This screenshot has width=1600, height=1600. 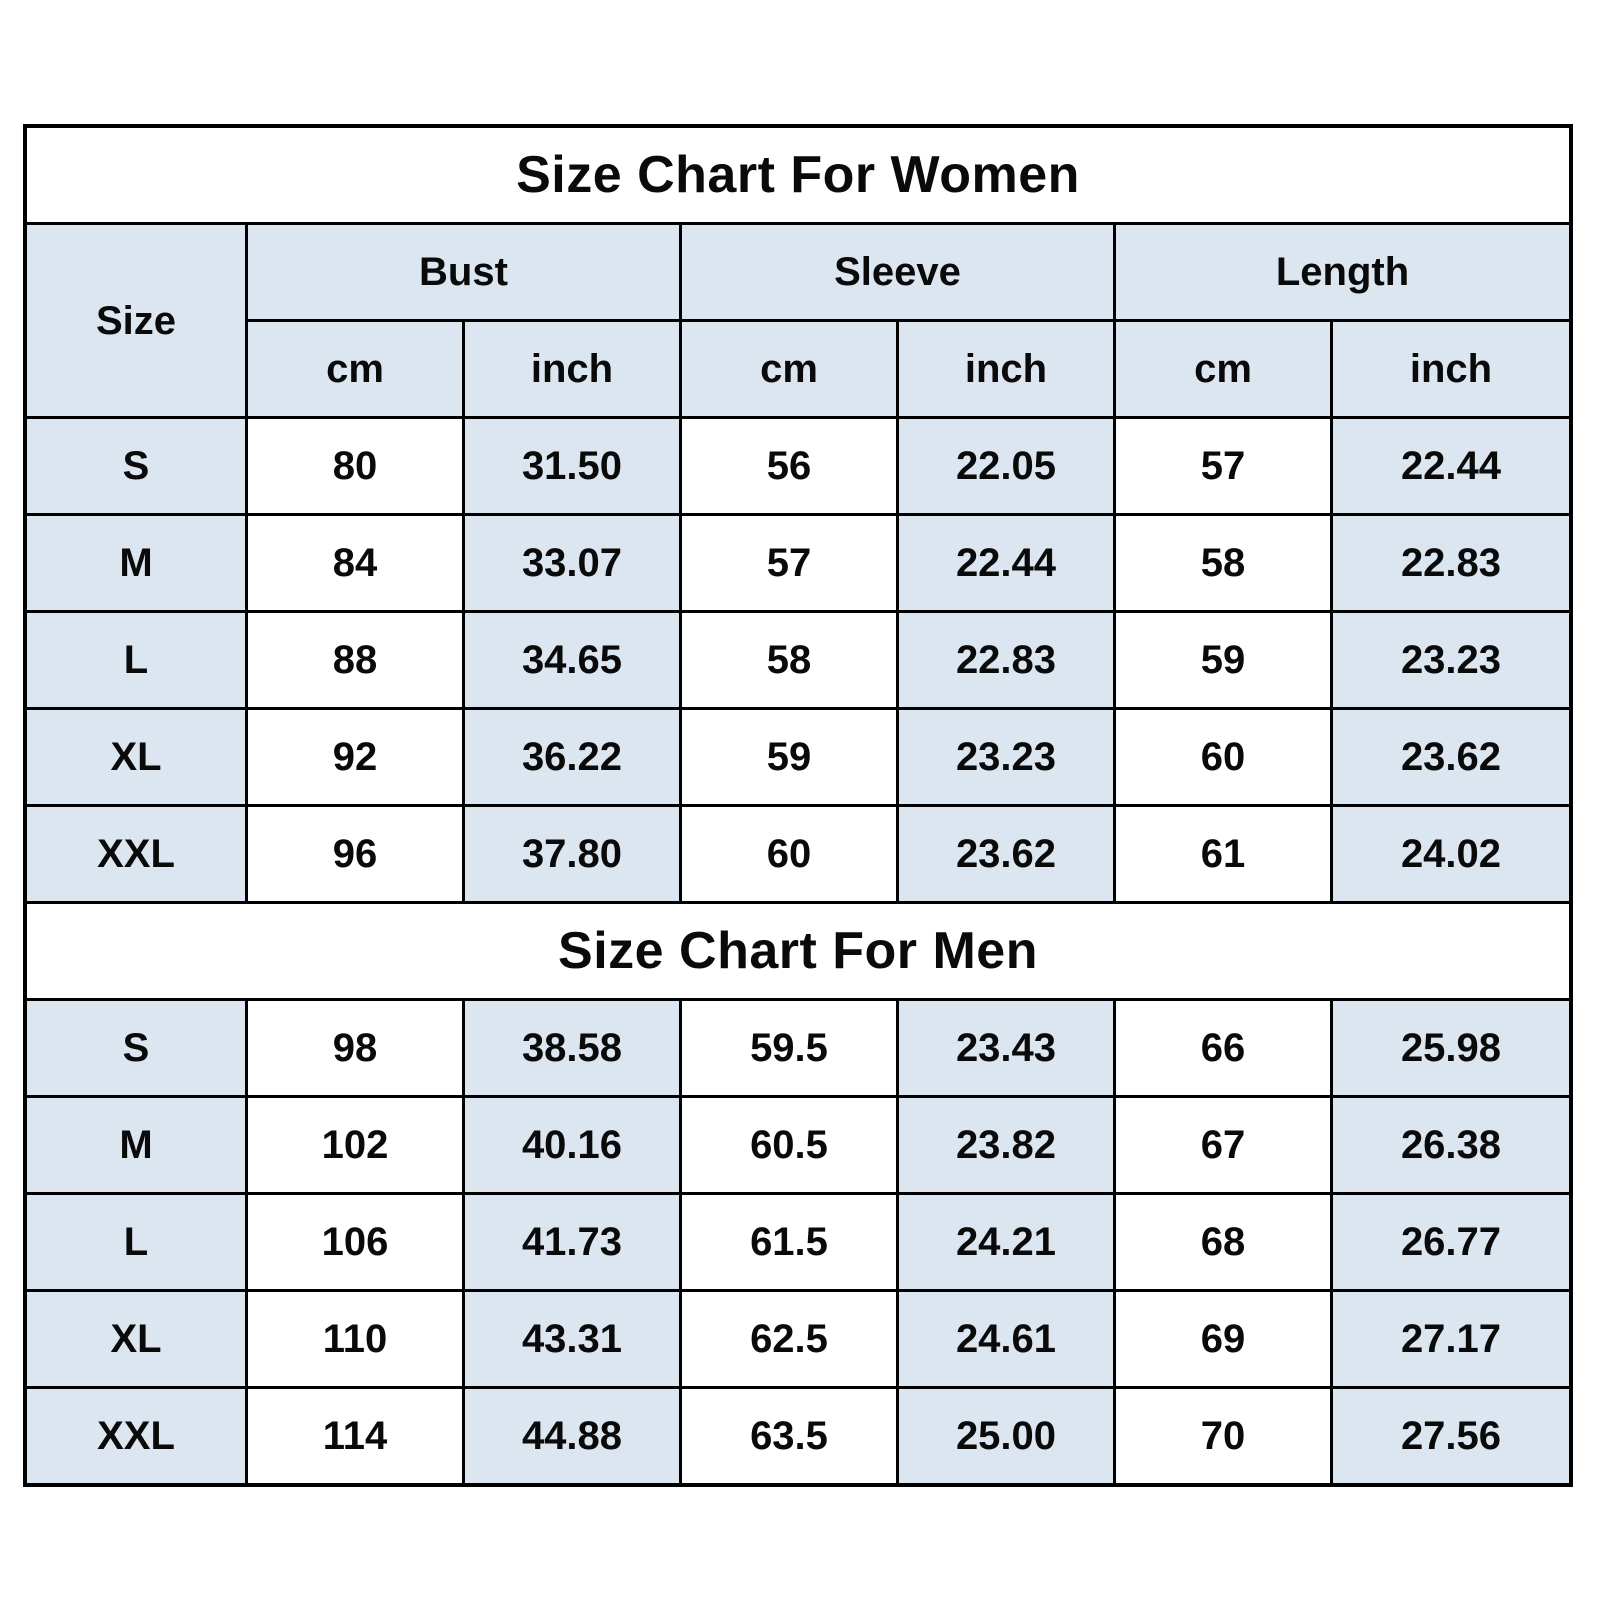 I want to click on value-cell: 24.21, so click(x=1006, y=1242).